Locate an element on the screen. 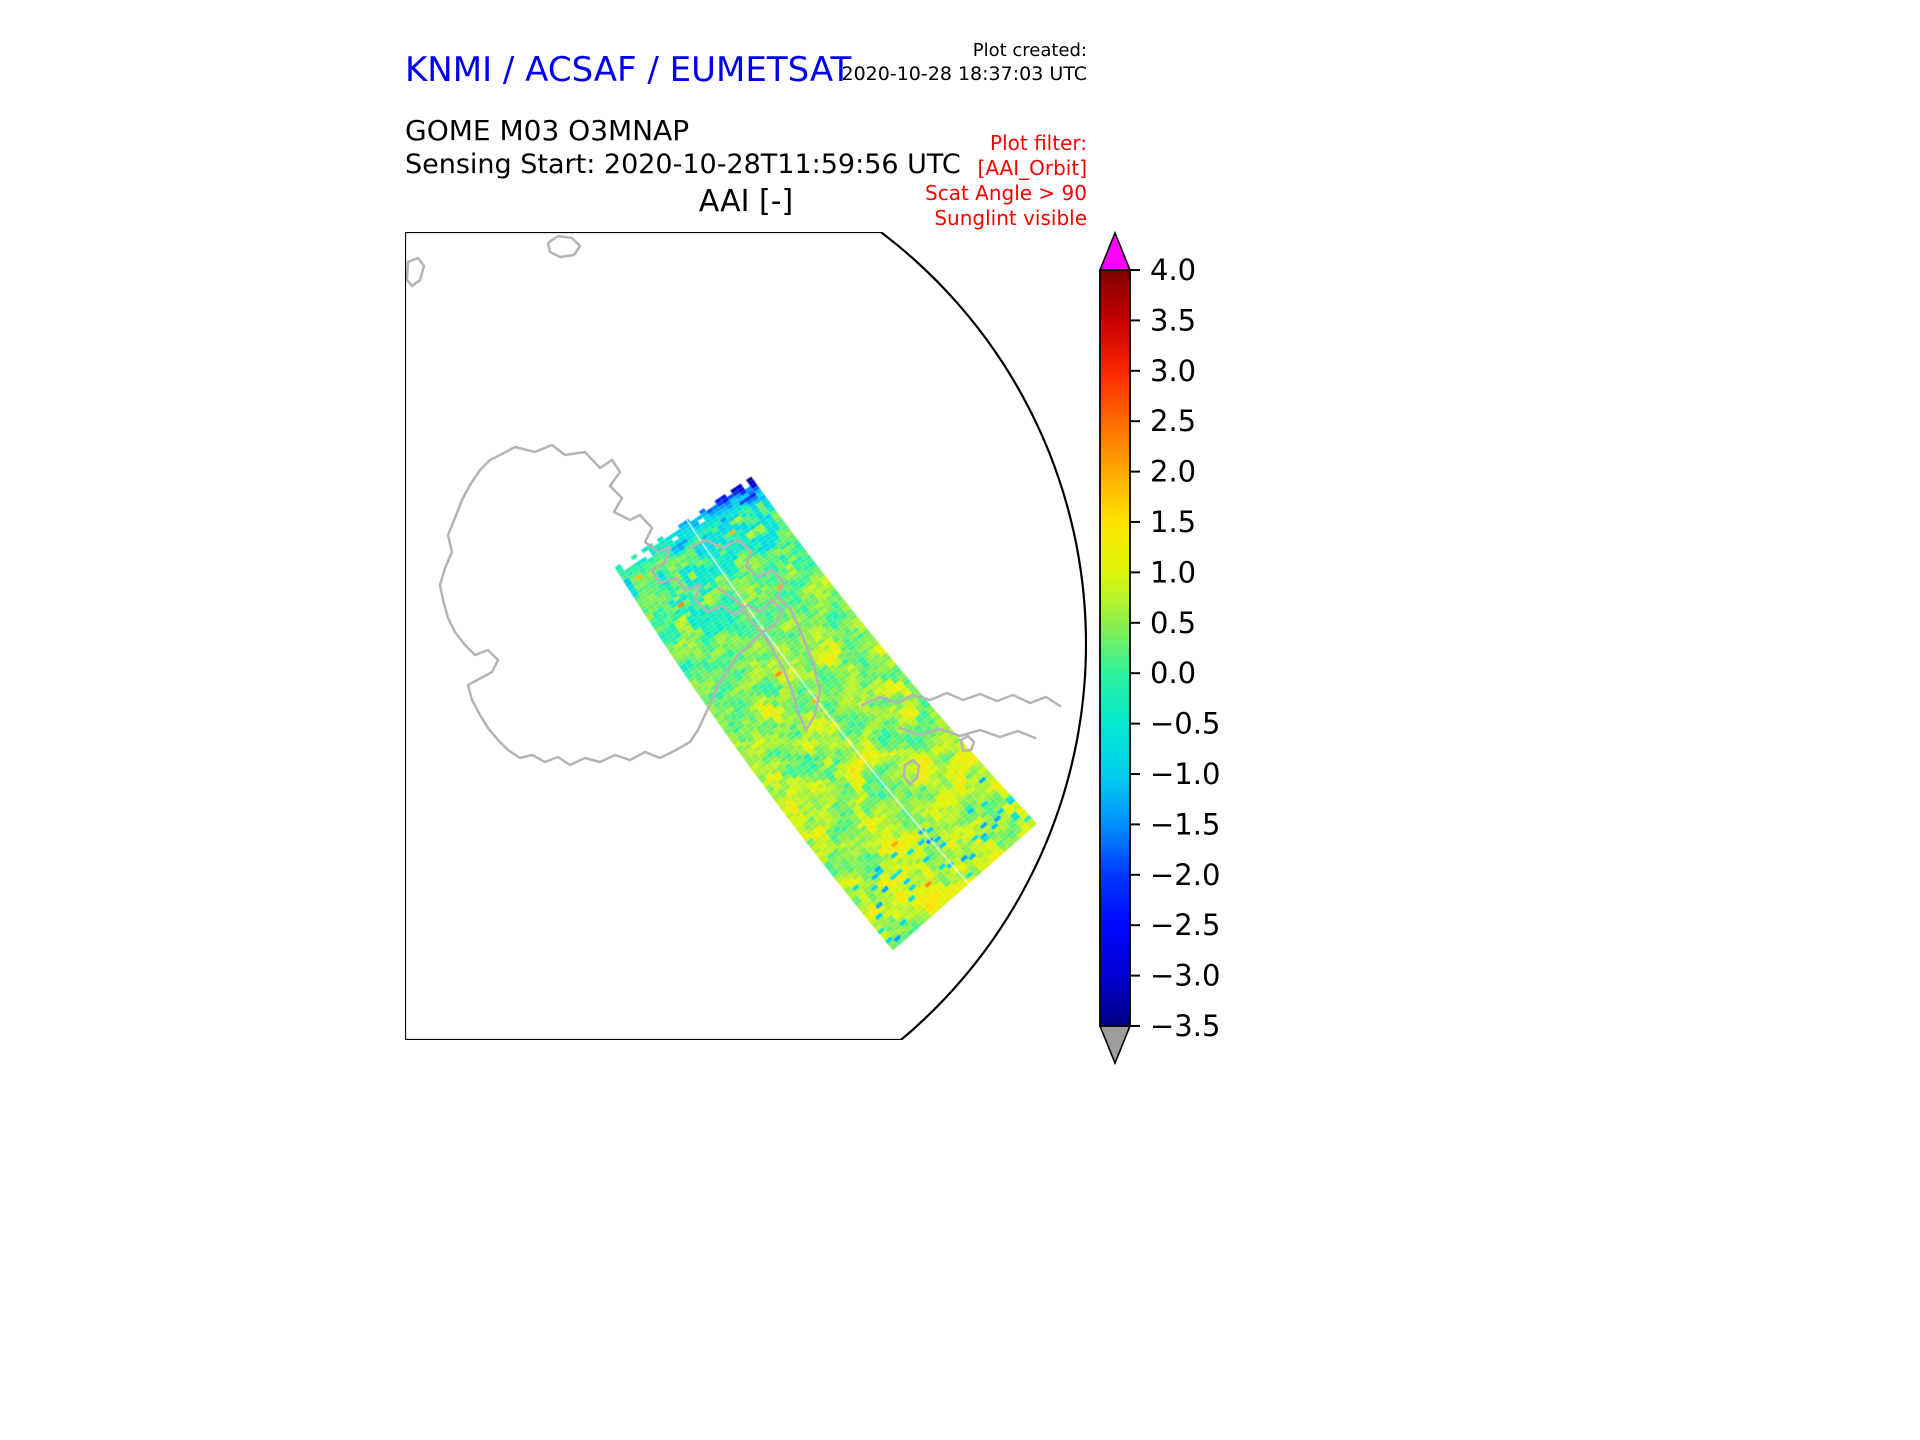 The width and height of the screenshot is (1920, 1440). plot-filter-line: [AAI_Orbit] is located at coordinates (1032, 168).